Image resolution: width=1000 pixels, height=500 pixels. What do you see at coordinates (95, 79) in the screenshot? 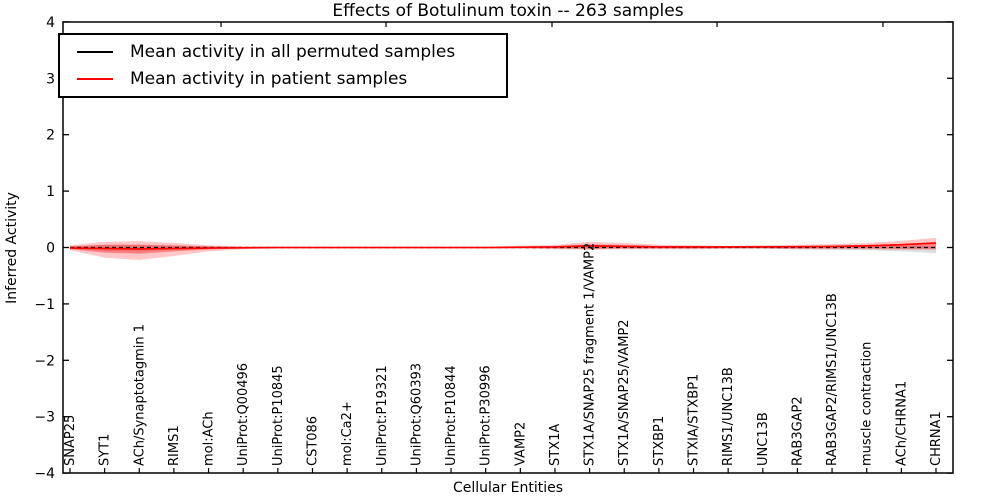
I see `legend-line-patient` at bounding box center [95, 79].